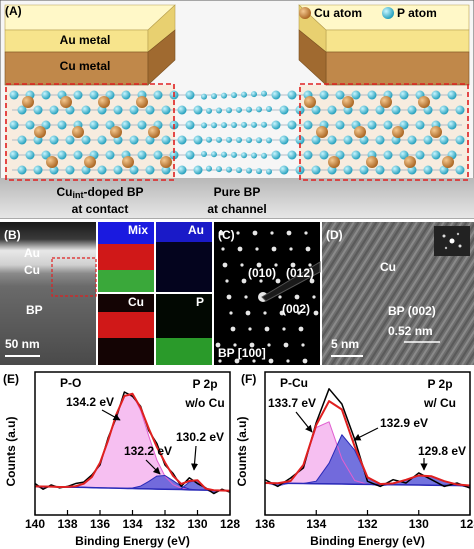 The image size is (474, 549). What do you see at coordinates (338, 13) in the screenshot?
I see `legend-label: Cu atom` at bounding box center [338, 13].